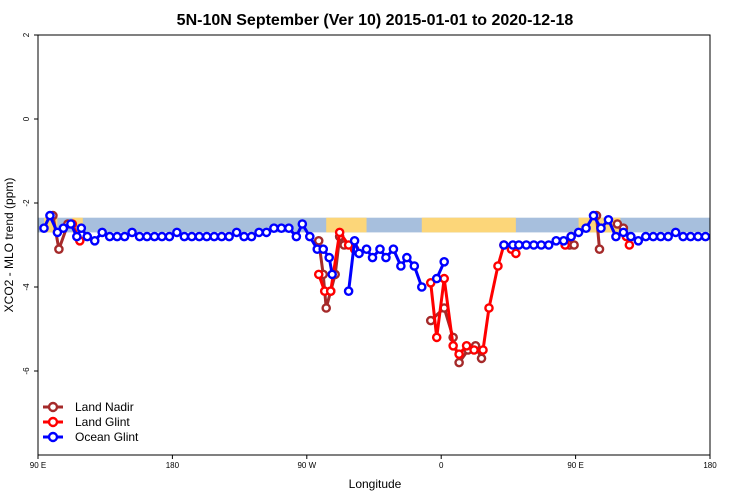  I want to click on y-tick-label: -4, so click(26, 287).